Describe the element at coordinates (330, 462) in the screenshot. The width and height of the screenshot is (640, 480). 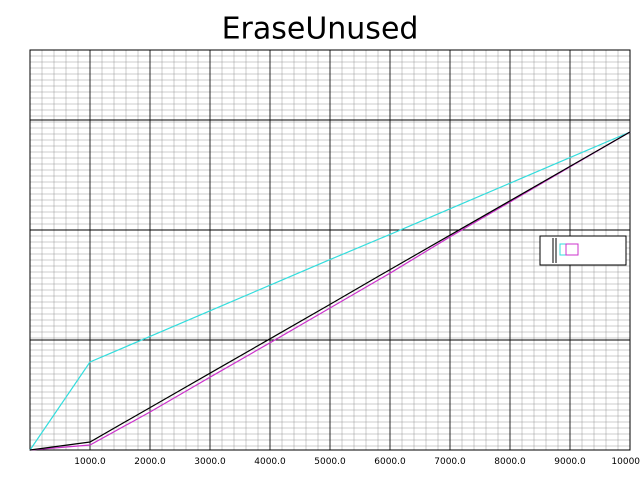
I see `x-tick-label: 5000.0` at that location.